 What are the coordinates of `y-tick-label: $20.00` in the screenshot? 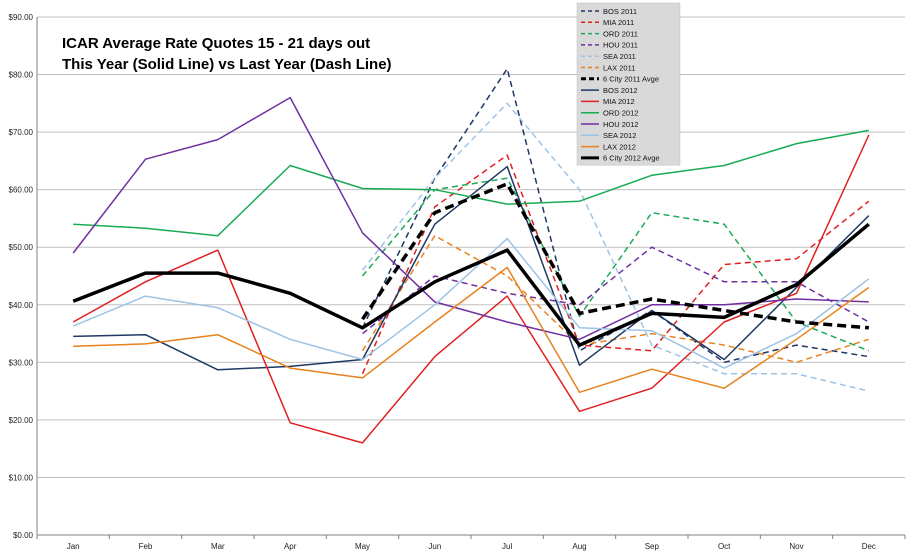 It's located at (21, 420).